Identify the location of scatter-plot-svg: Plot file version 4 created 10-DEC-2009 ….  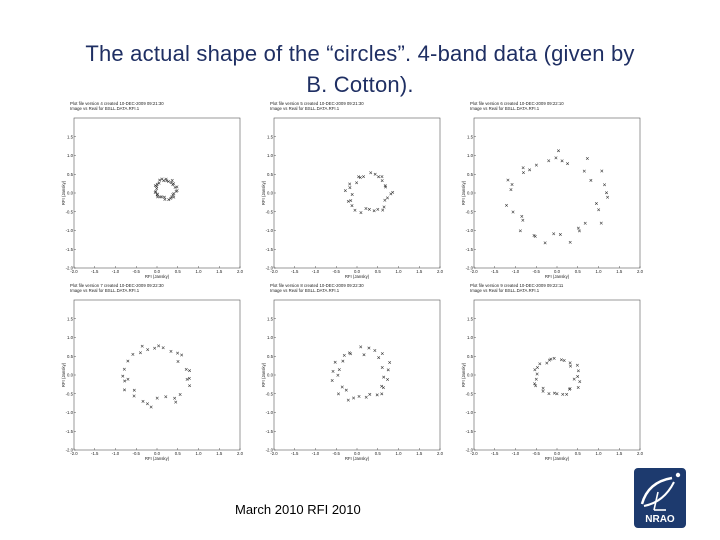
(152, 190).